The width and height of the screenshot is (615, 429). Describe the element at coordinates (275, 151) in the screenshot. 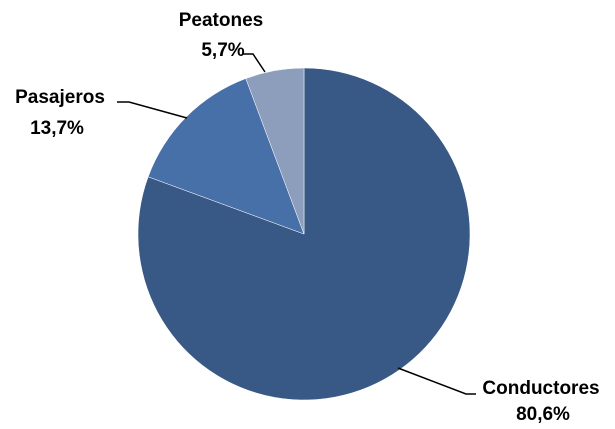

I see `pie-slice-peatones` at that location.